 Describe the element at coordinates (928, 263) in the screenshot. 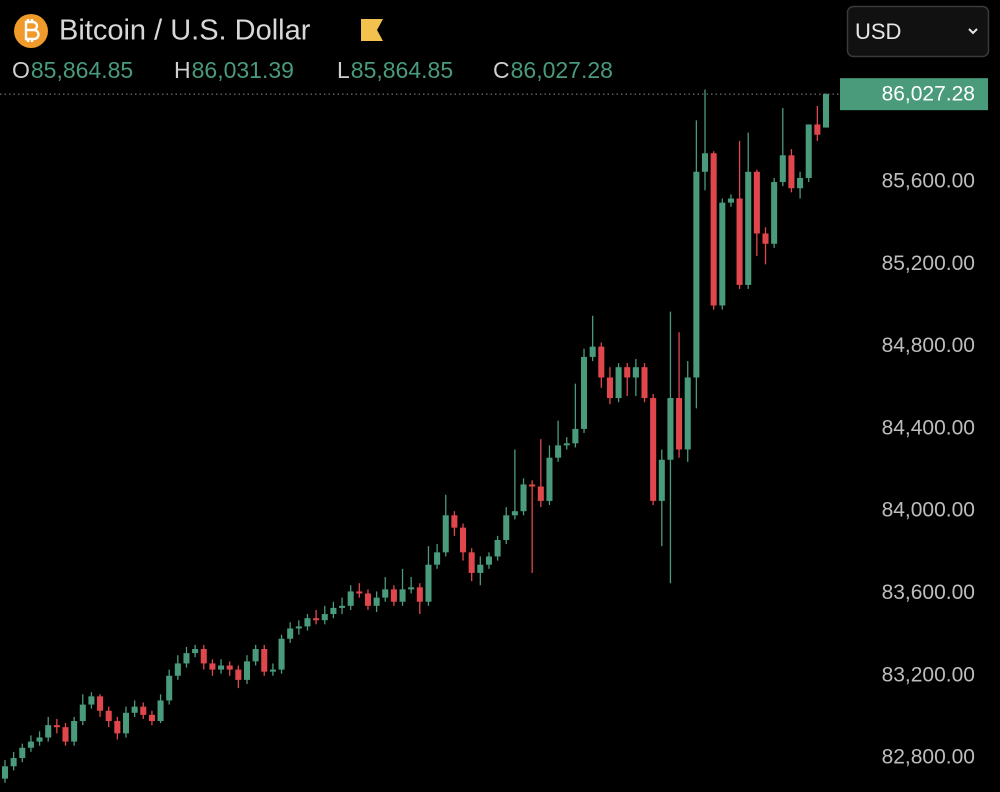

I see `y-tick-label: 85,200.00` at that location.